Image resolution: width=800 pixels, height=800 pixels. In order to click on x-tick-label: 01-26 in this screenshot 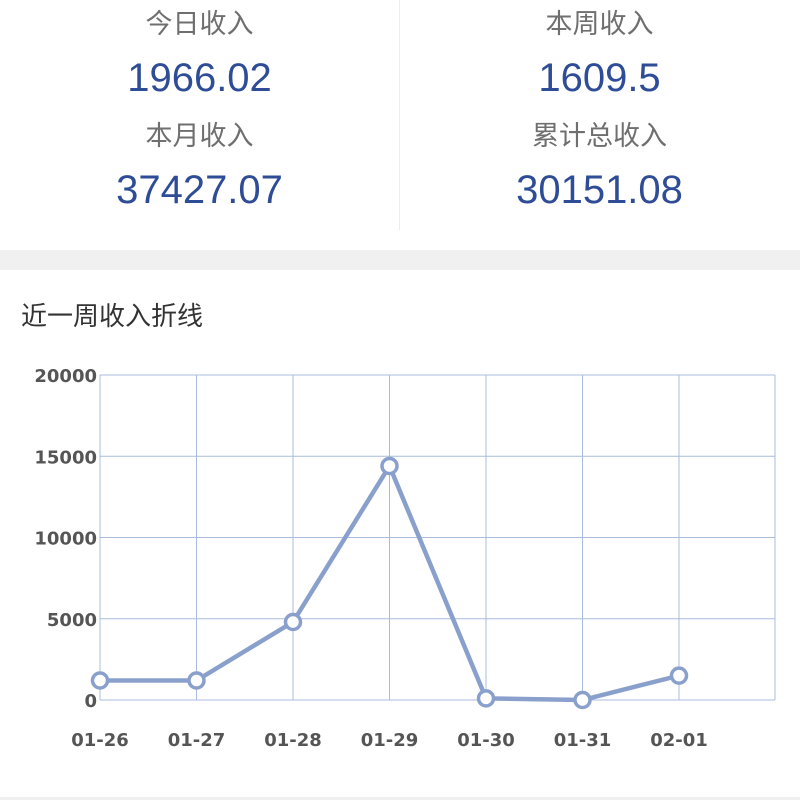, I will do `click(100, 740)`.